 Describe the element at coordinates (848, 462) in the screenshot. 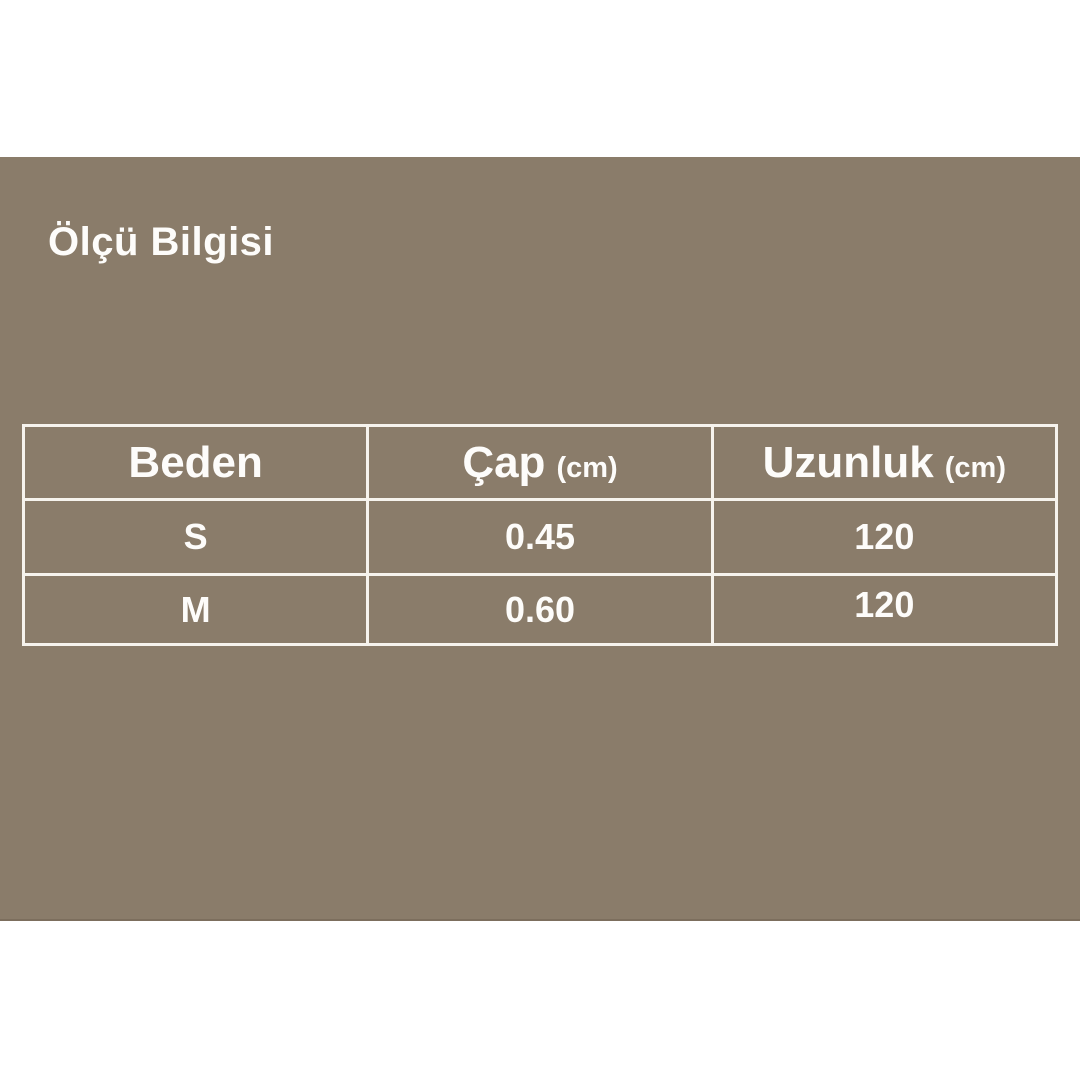

I see `column-header-label: Uzunluk` at that location.